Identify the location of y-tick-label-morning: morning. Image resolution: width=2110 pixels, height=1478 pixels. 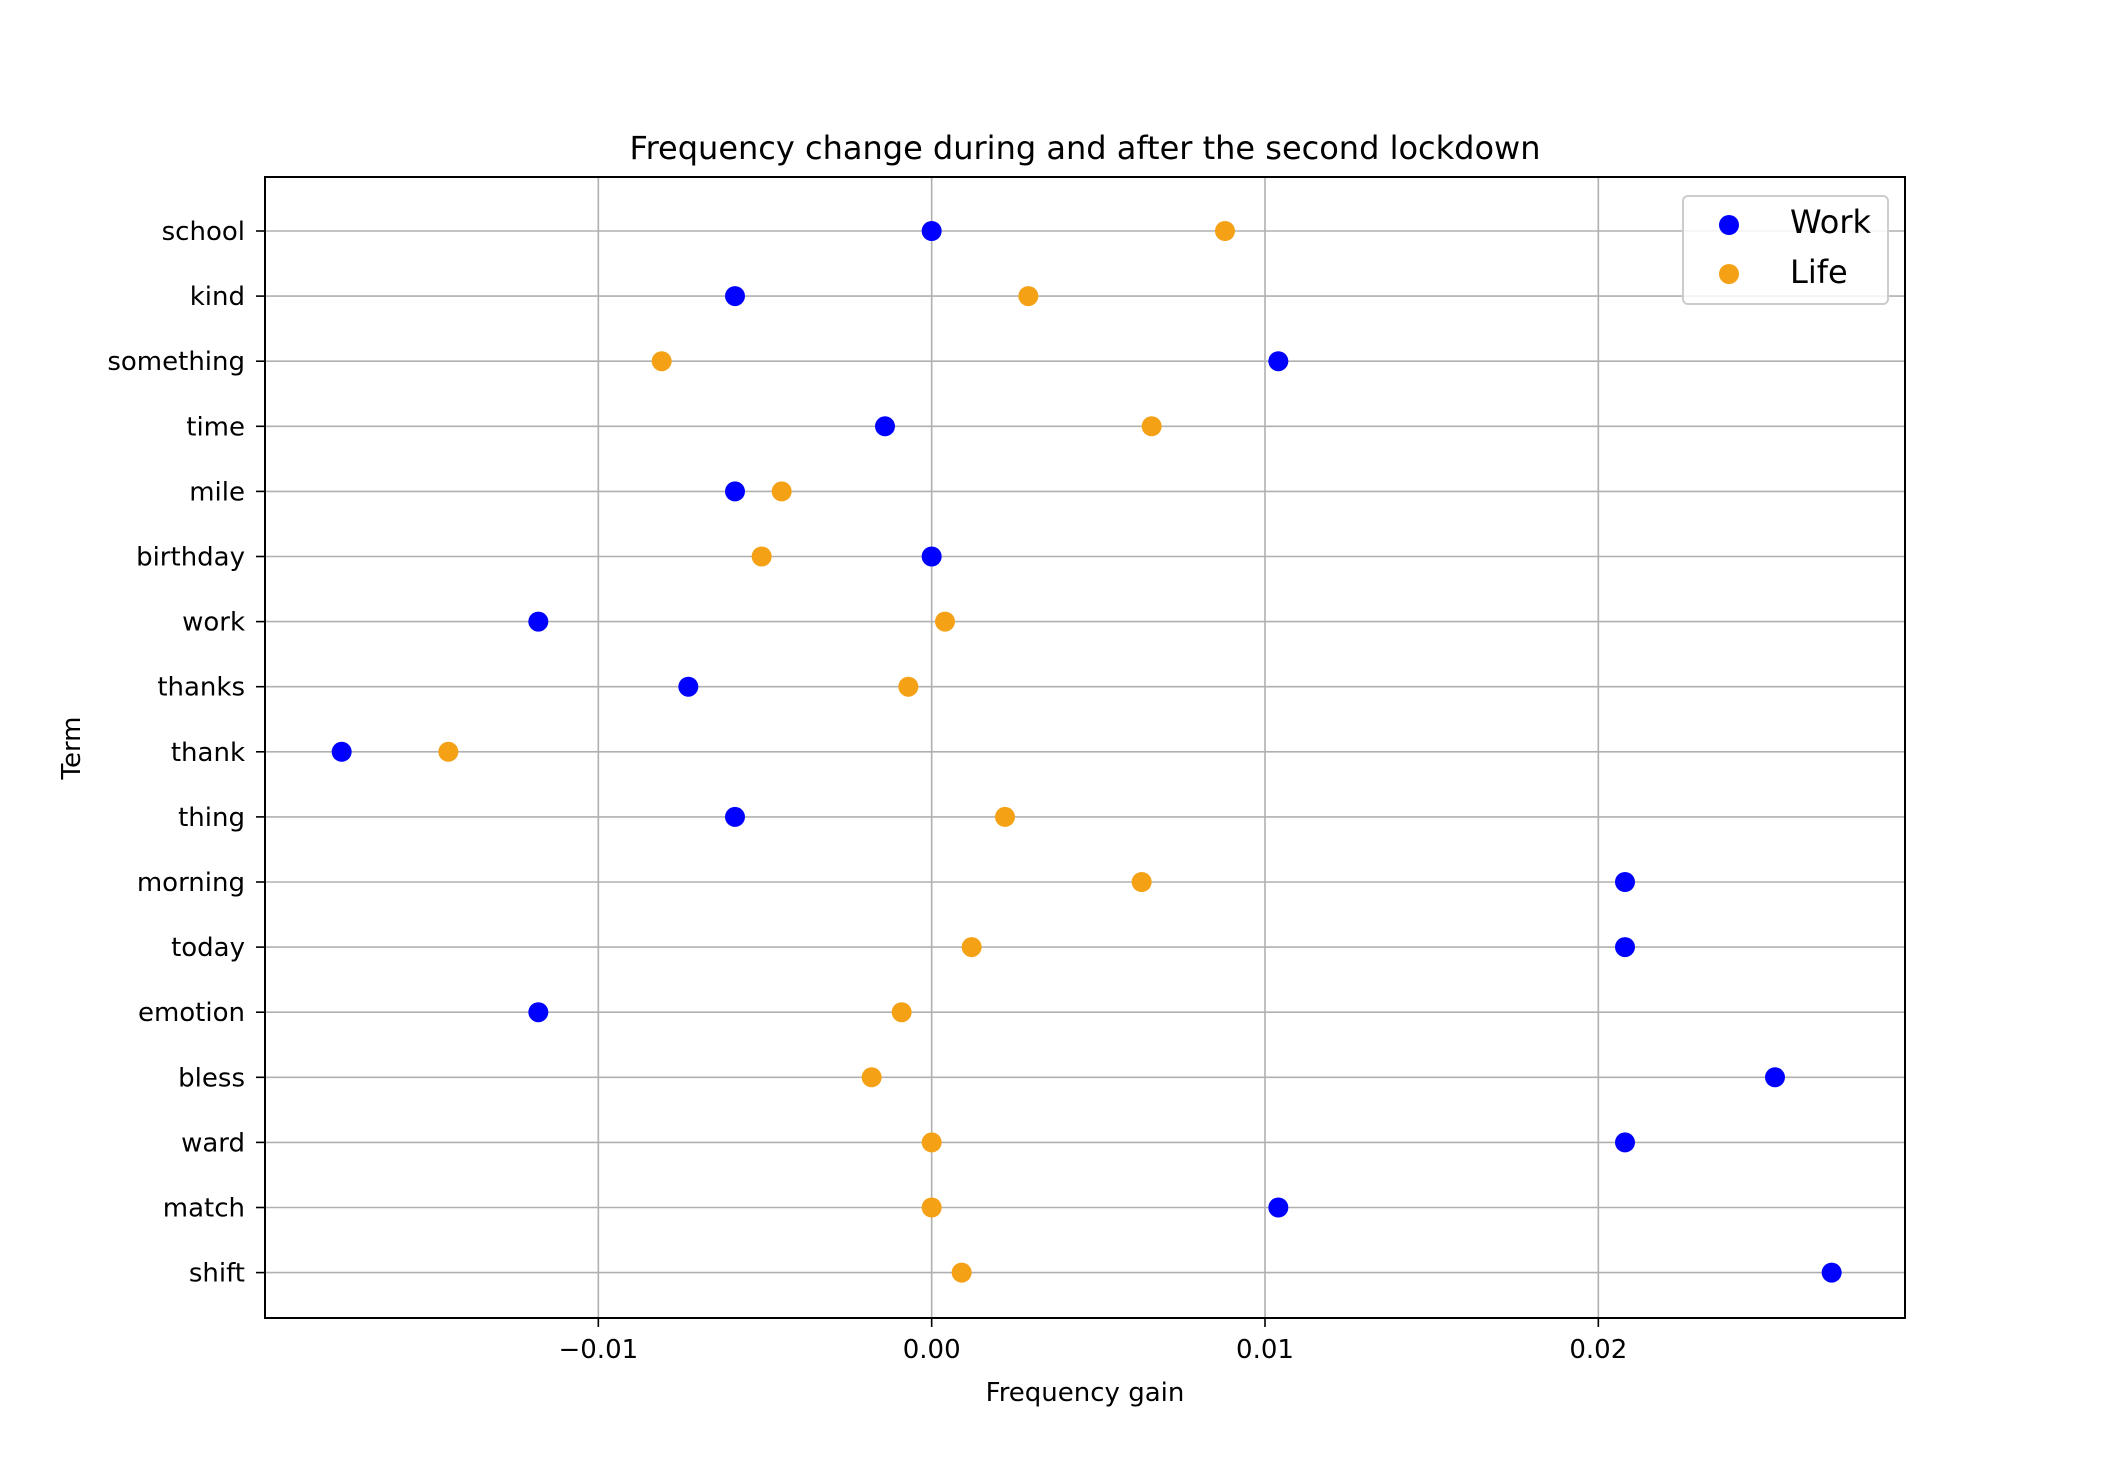
(191, 883).